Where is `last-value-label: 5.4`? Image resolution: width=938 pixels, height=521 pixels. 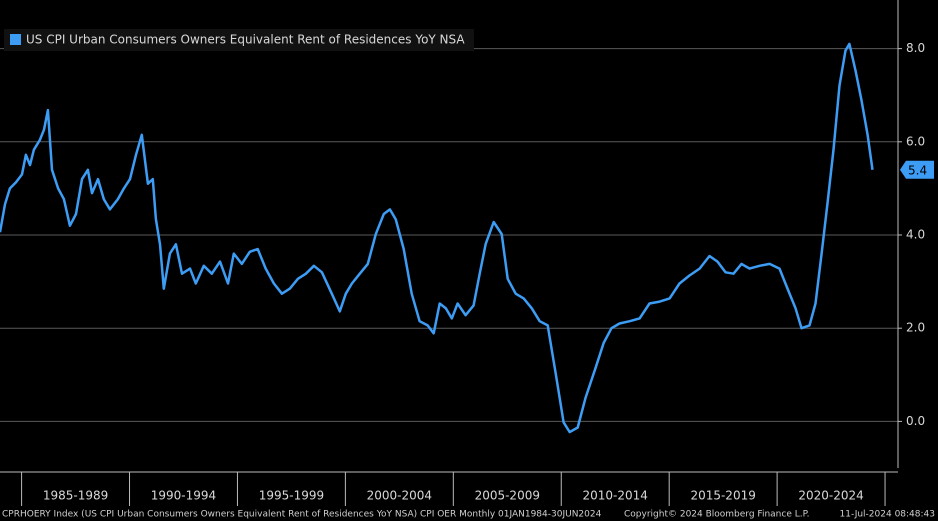
last-value-label: 5.4 is located at coordinates (917, 170).